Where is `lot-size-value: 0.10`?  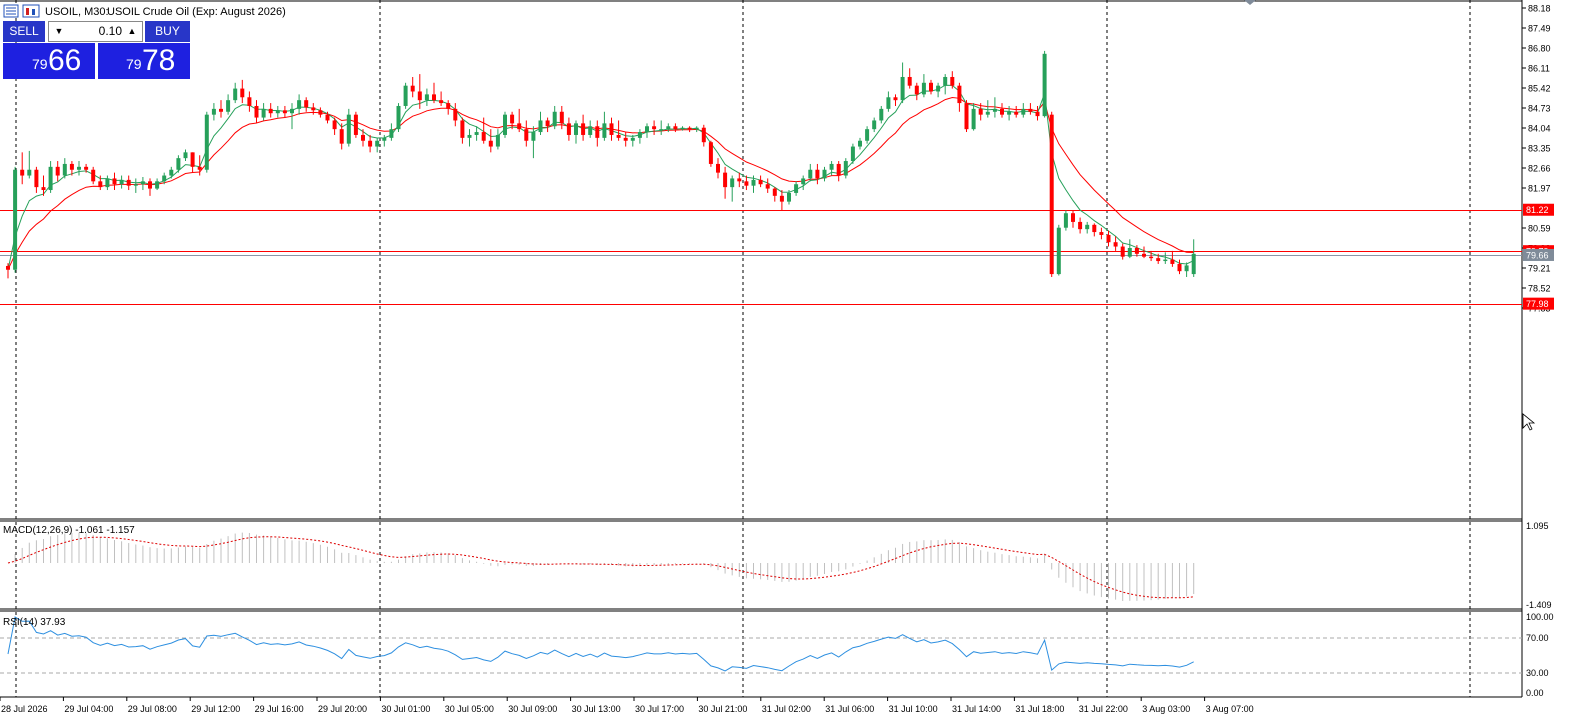
lot-size-value: 0.10 is located at coordinates (110, 31).